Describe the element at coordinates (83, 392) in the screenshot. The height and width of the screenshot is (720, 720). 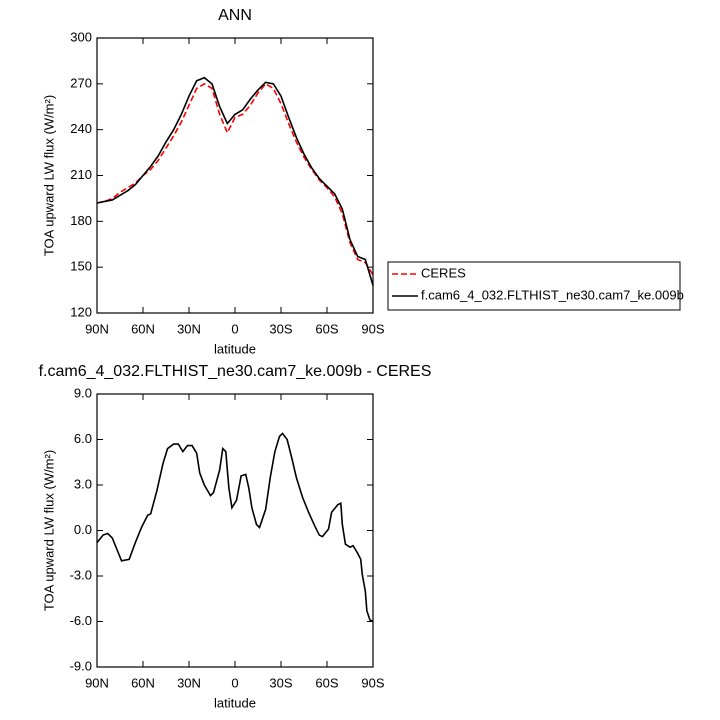
I see `y-tick-label: 9.0` at that location.